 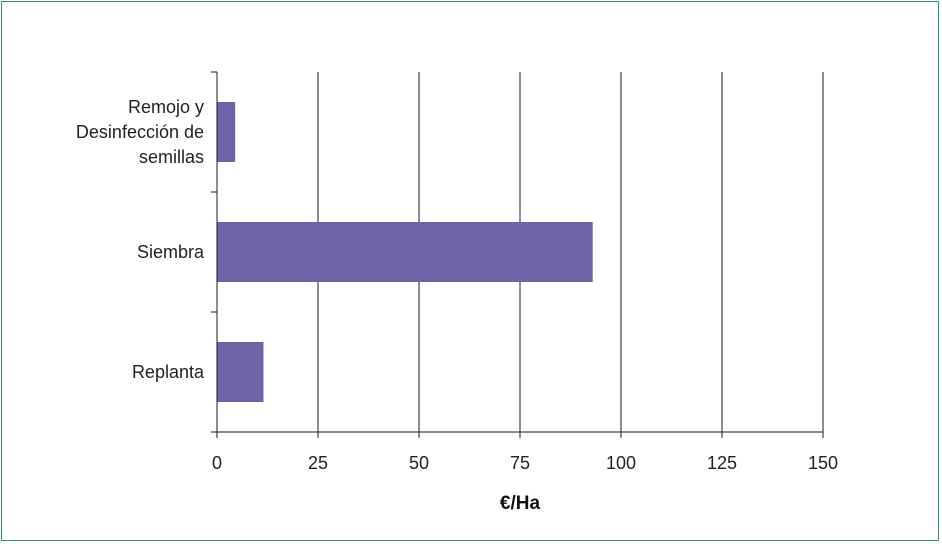 I want to click on category-label: Replanta, so click(x=168, y=372).